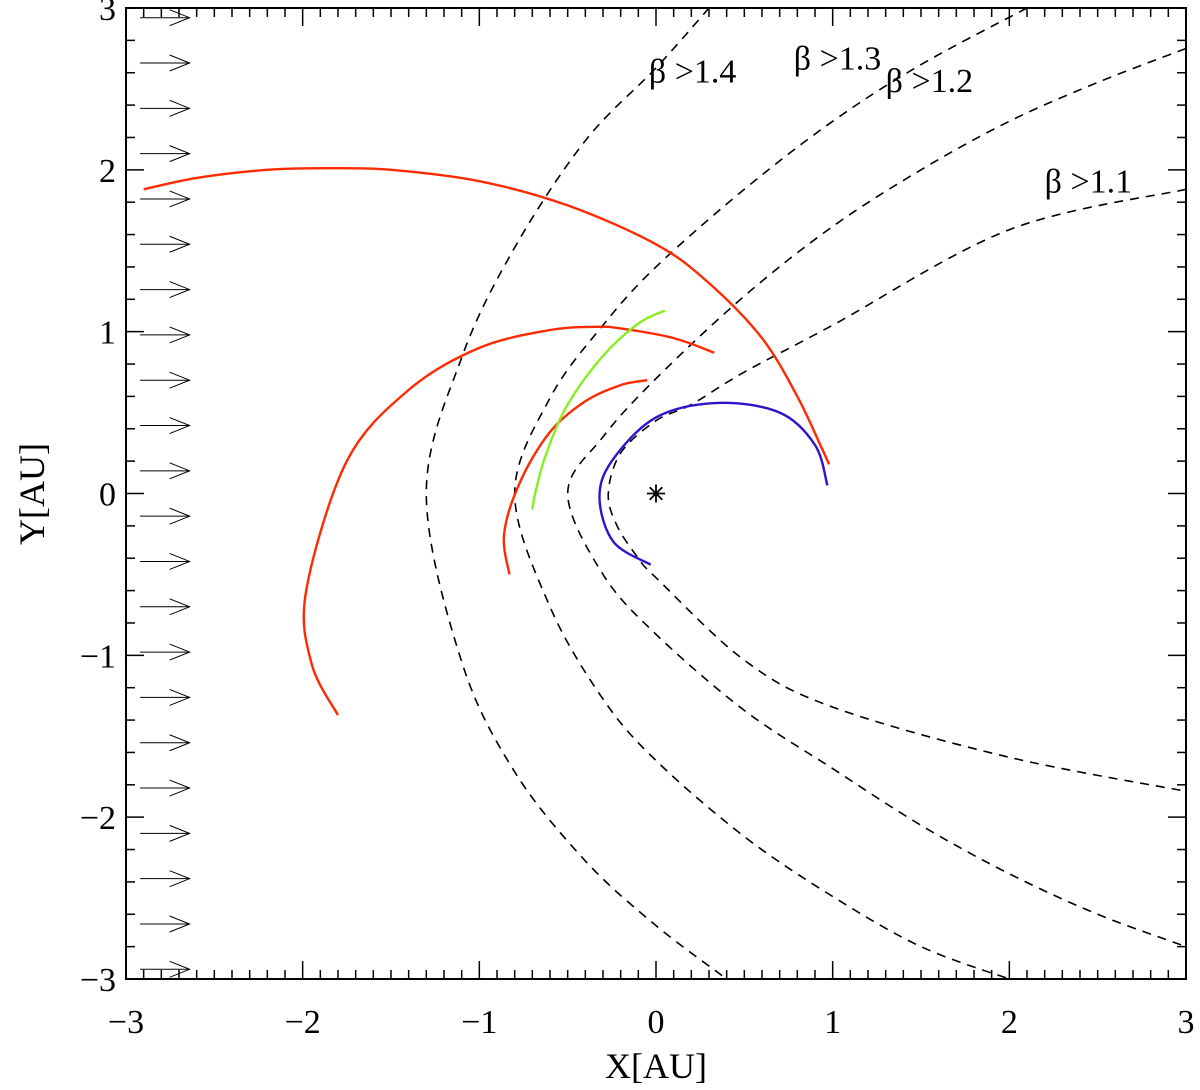  What do you see at coordinates (98, 980) in the screenshot?
I see `y-tick-label: −3` at bounding box center [98, 980].